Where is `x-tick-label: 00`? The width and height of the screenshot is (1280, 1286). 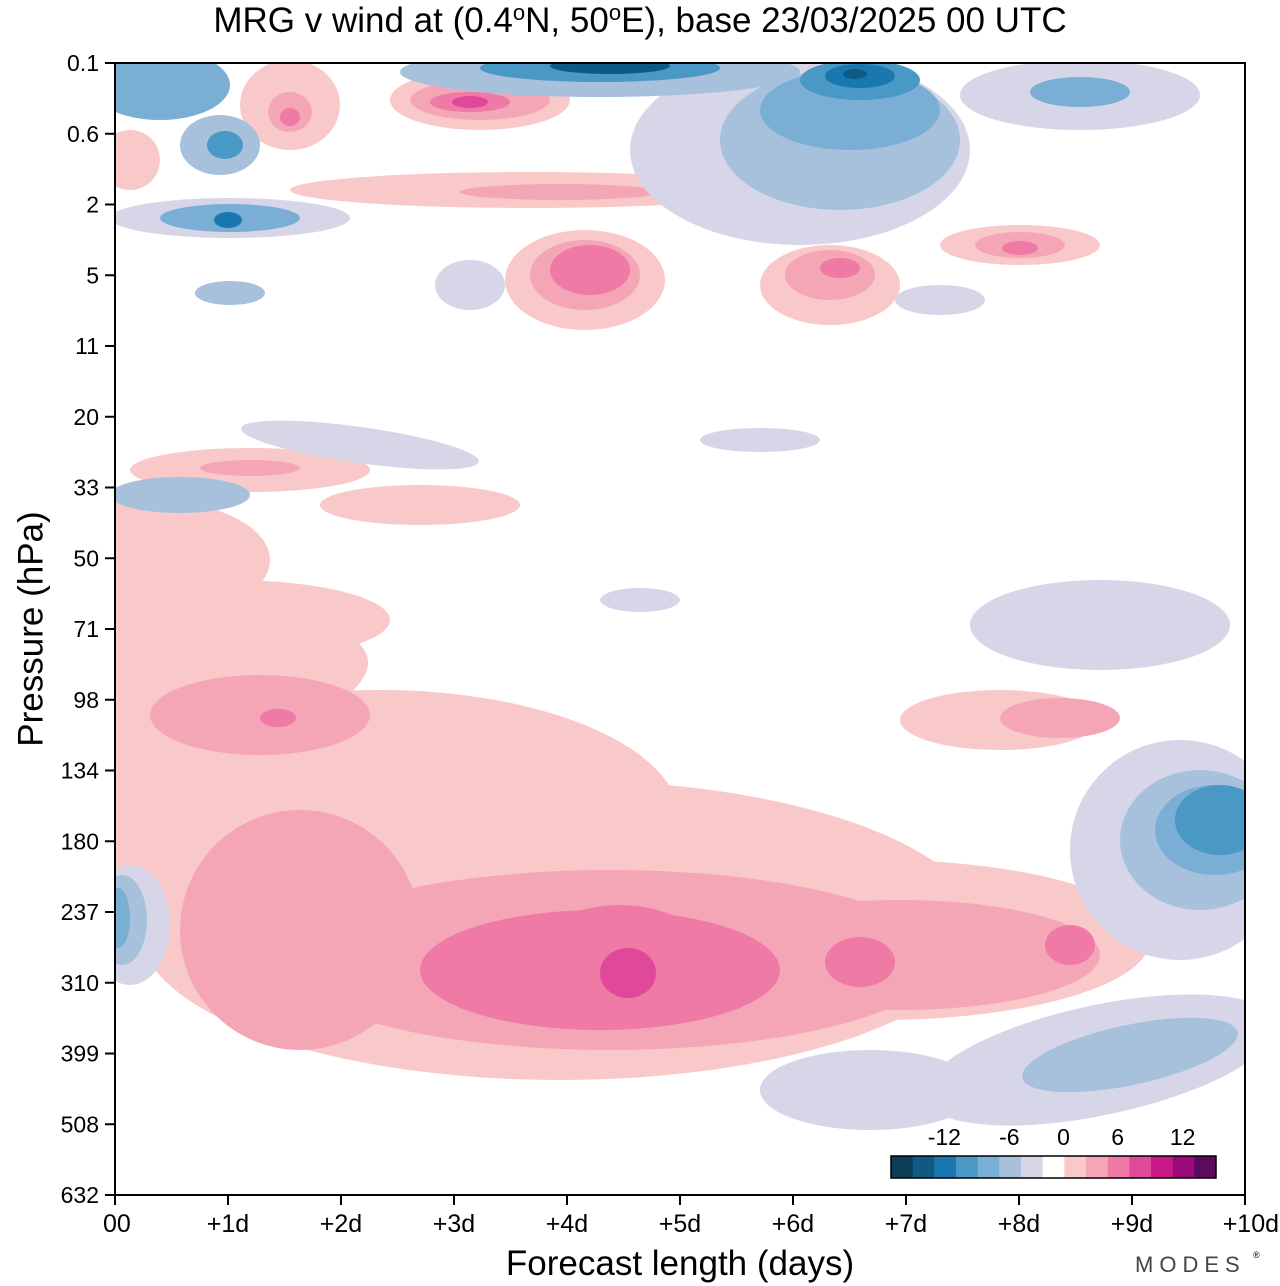 x-tick-label: 00 is located at coordinates (117, 1224).